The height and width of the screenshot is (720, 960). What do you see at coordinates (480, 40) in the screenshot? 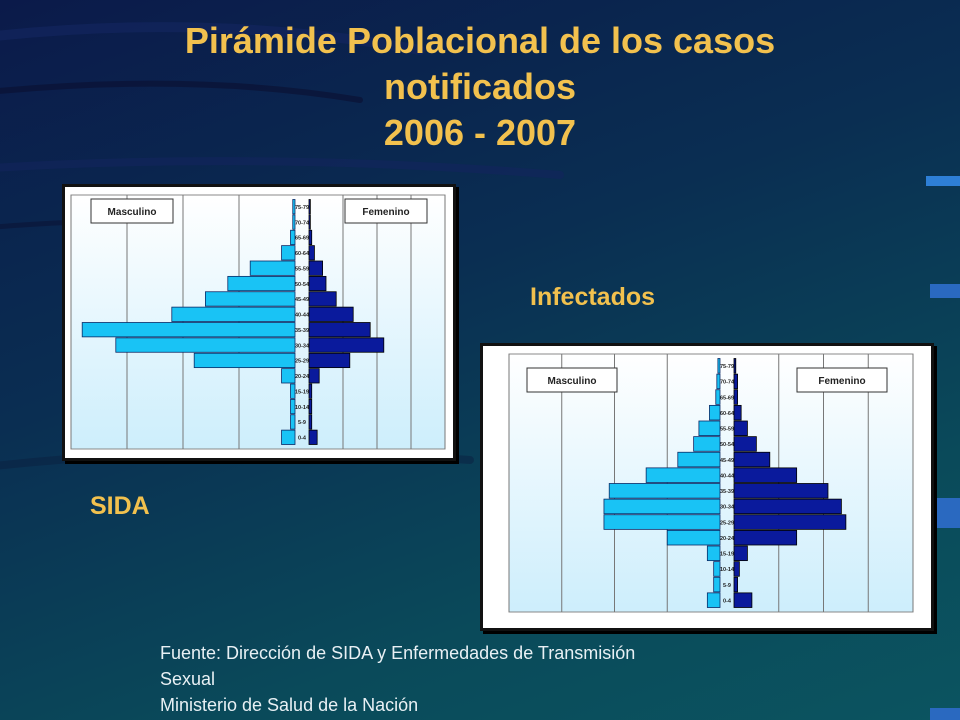
I see `title-line-1: Pirámide Poblacional de los casos` at bounding box center [480, 40].